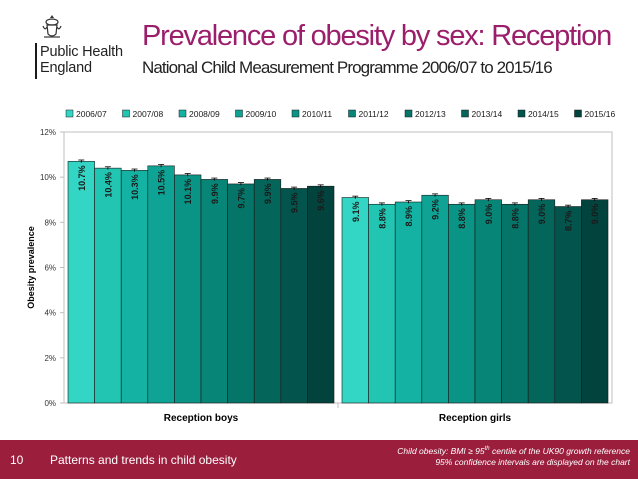 Image resolution: width=638 pixels, height=479 pixels. What do you see at coordinates (487, 114) in the screenshot?
I see `legend-label: 2013/14` at bounding box center [487, 114].